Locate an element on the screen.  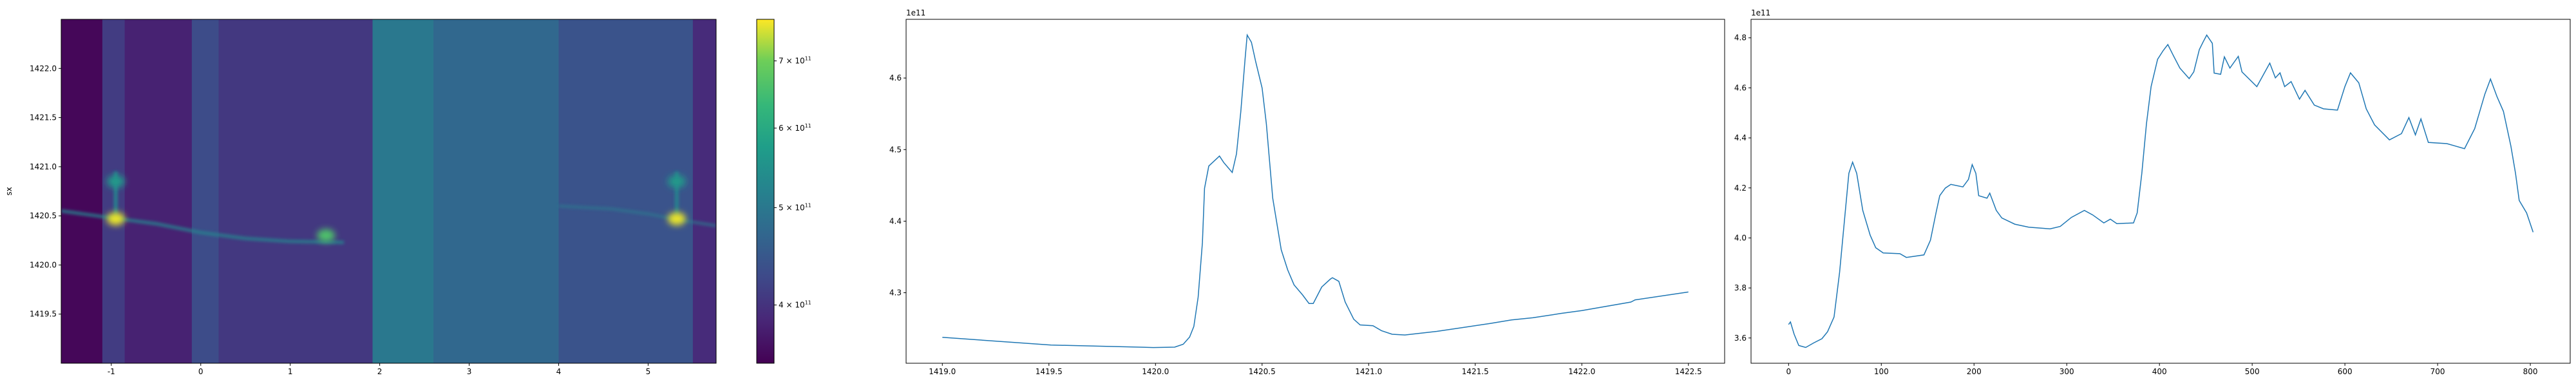
x-tick-label: 300 is located at coordinates (2067, 371).